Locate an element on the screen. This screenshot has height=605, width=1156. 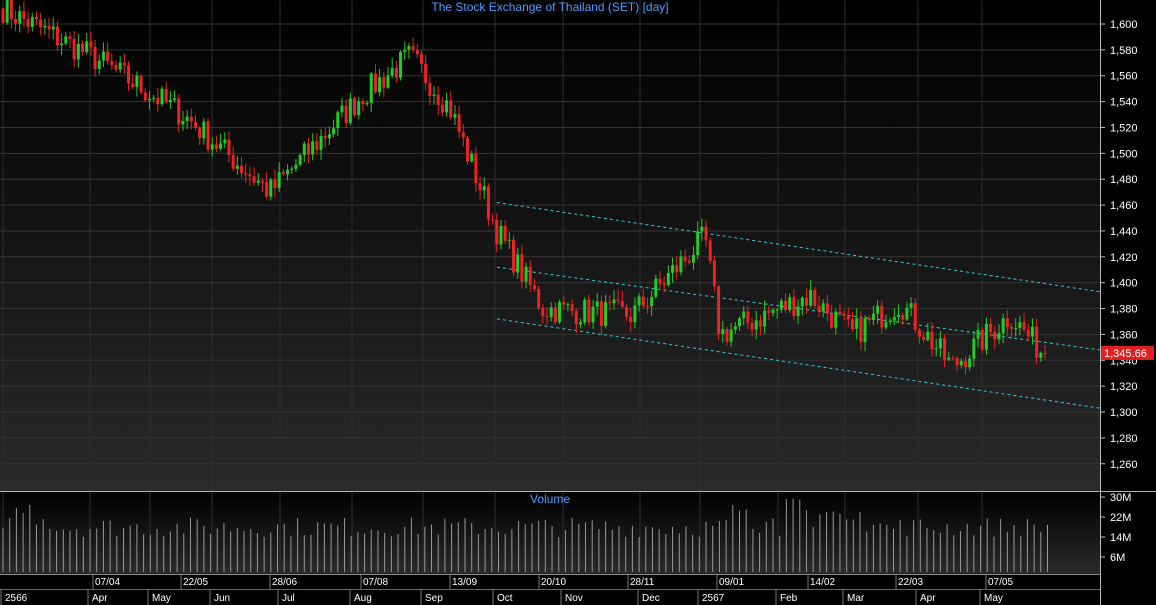
x-tick-label: 07/08 is located at coordinates (375, 582).